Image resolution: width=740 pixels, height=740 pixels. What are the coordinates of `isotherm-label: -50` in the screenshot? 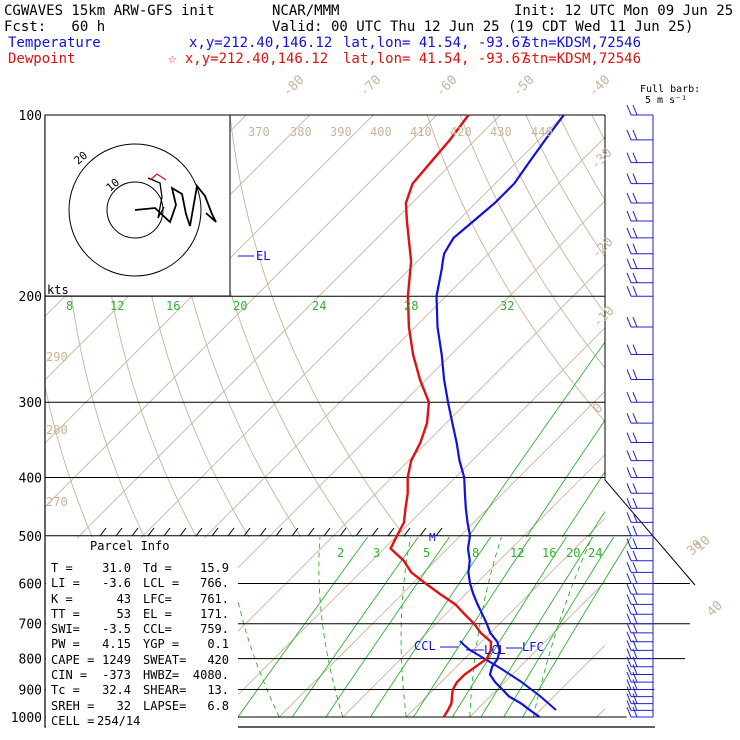 It's located at (523, 86).